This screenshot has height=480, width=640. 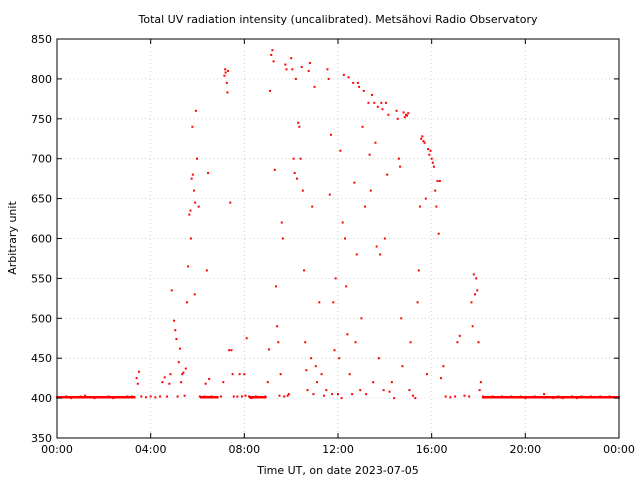 I want to click on x-tick-label: 04:00, so click(x=151, y=449).